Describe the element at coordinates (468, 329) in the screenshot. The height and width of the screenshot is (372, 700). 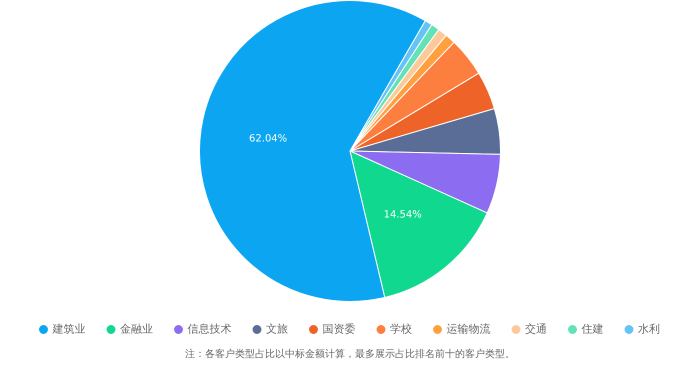
I see `legend-label: 运输物流` at that location.